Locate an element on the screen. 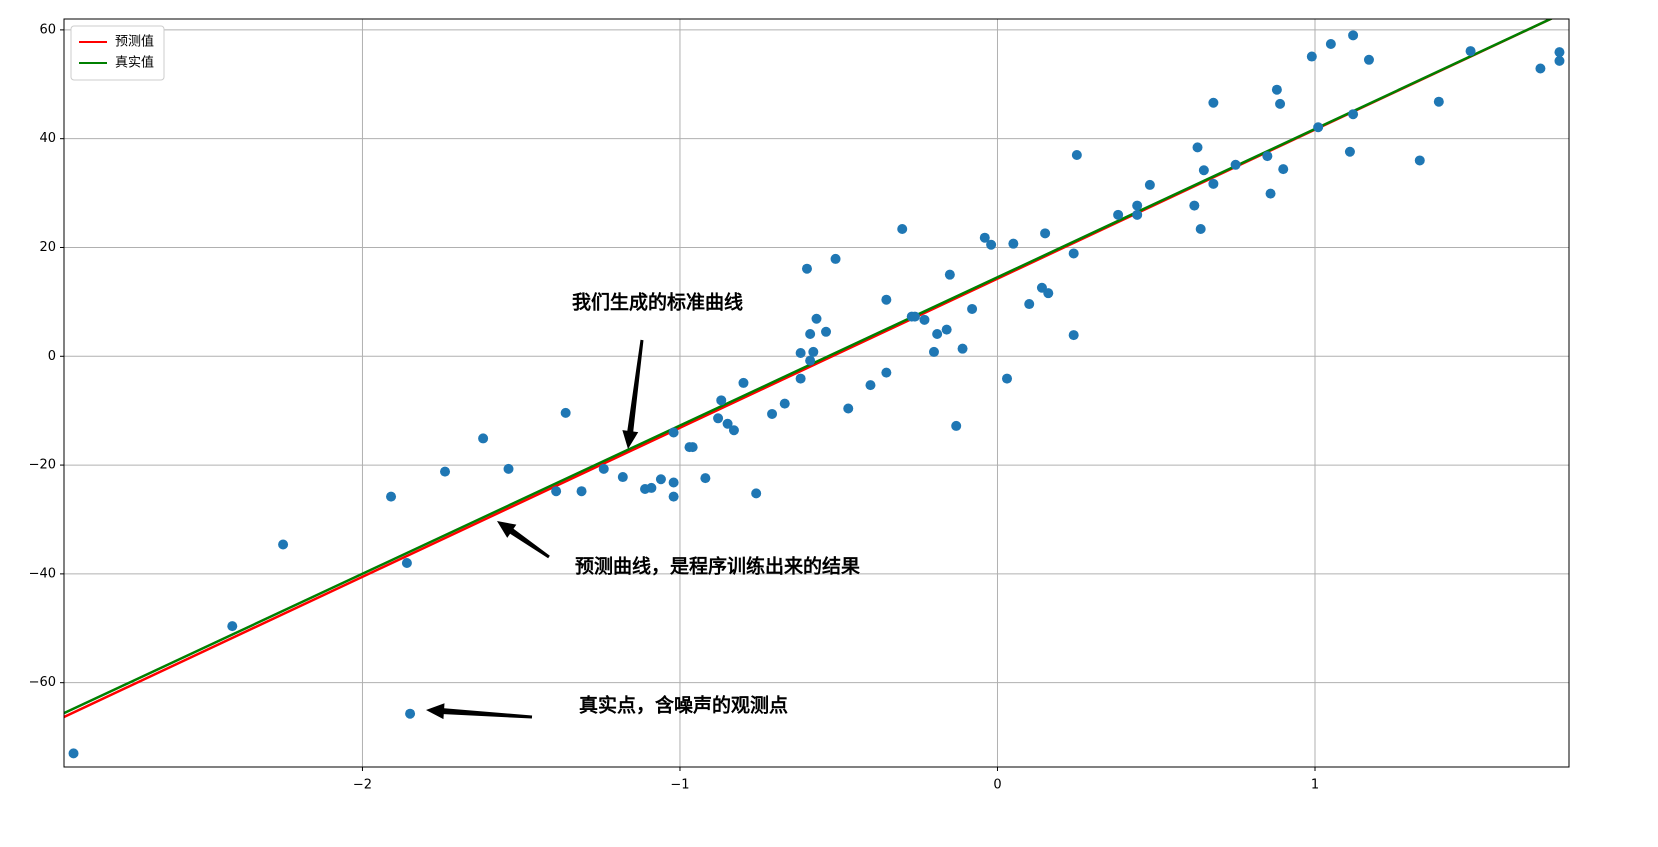  annotation: 预测曲线，是程序训练出来的结果 is located at coordinates (717, 566).